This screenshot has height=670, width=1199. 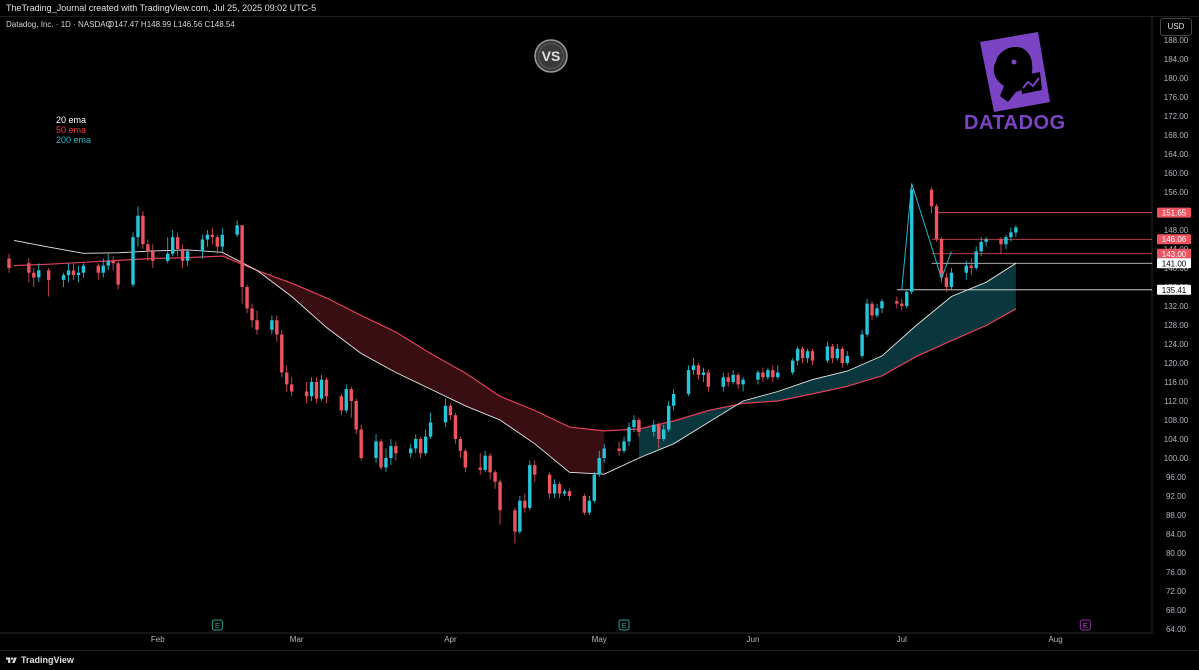 I want to click on legend-ema50: 50 ema, so click(x=71, y=130).